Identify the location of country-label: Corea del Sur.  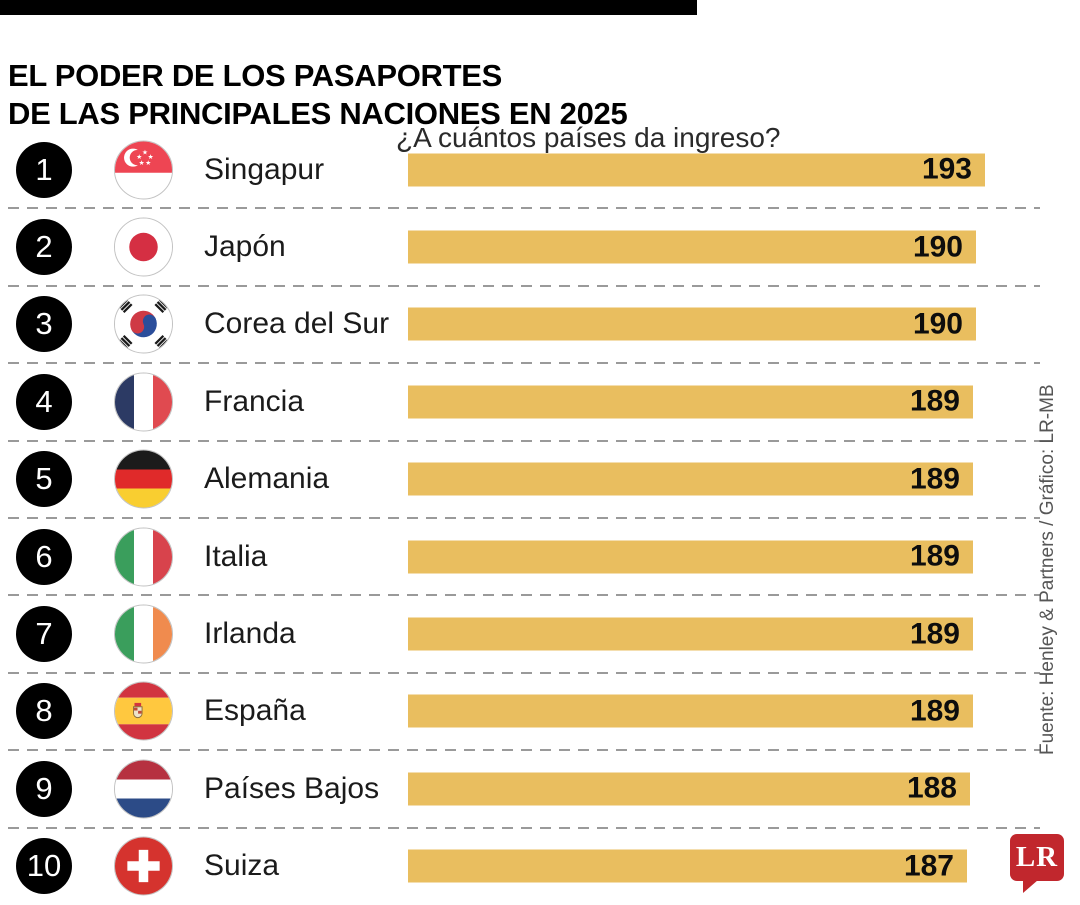
(297, 324).